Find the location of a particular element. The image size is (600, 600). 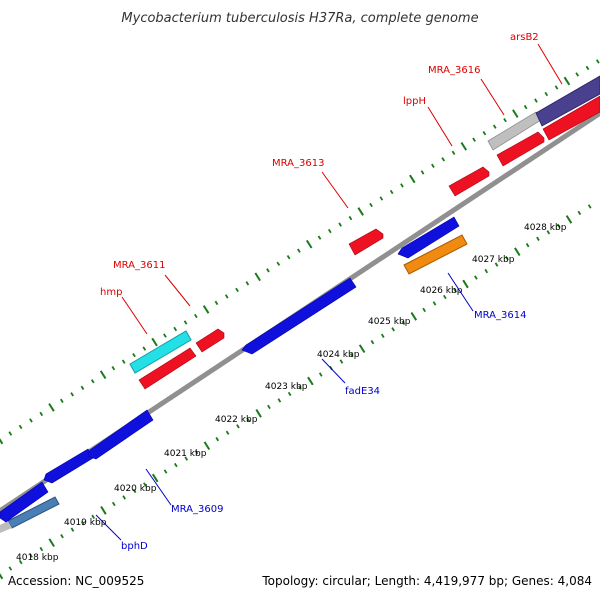

label-MRA_3609: MRA_3609 is located at coordinates (197, 509).